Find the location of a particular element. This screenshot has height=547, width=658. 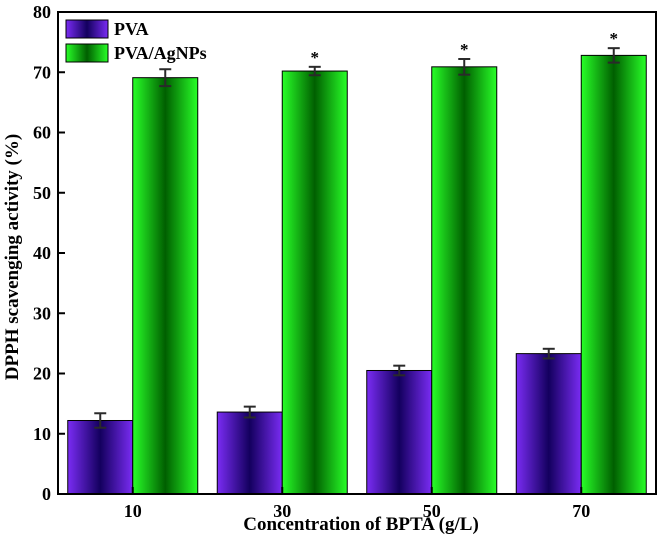

y-tick-label-80: 80 is located at coordinates (42, 12).